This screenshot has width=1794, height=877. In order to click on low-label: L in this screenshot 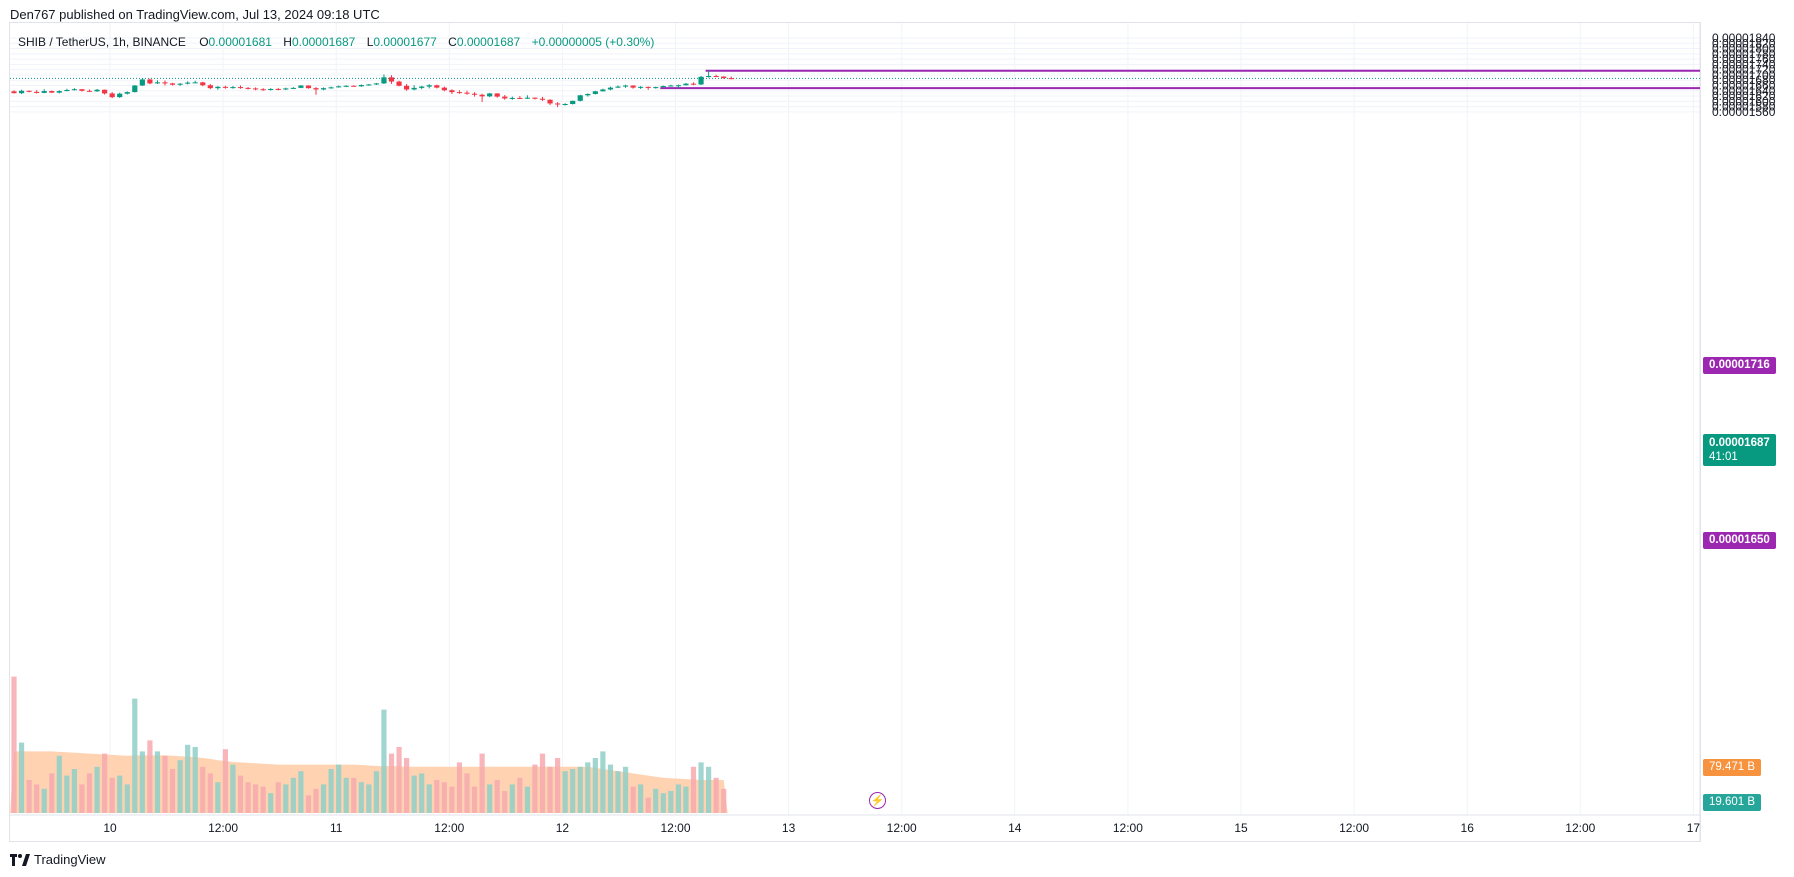, I will do `click(370, 42)`.